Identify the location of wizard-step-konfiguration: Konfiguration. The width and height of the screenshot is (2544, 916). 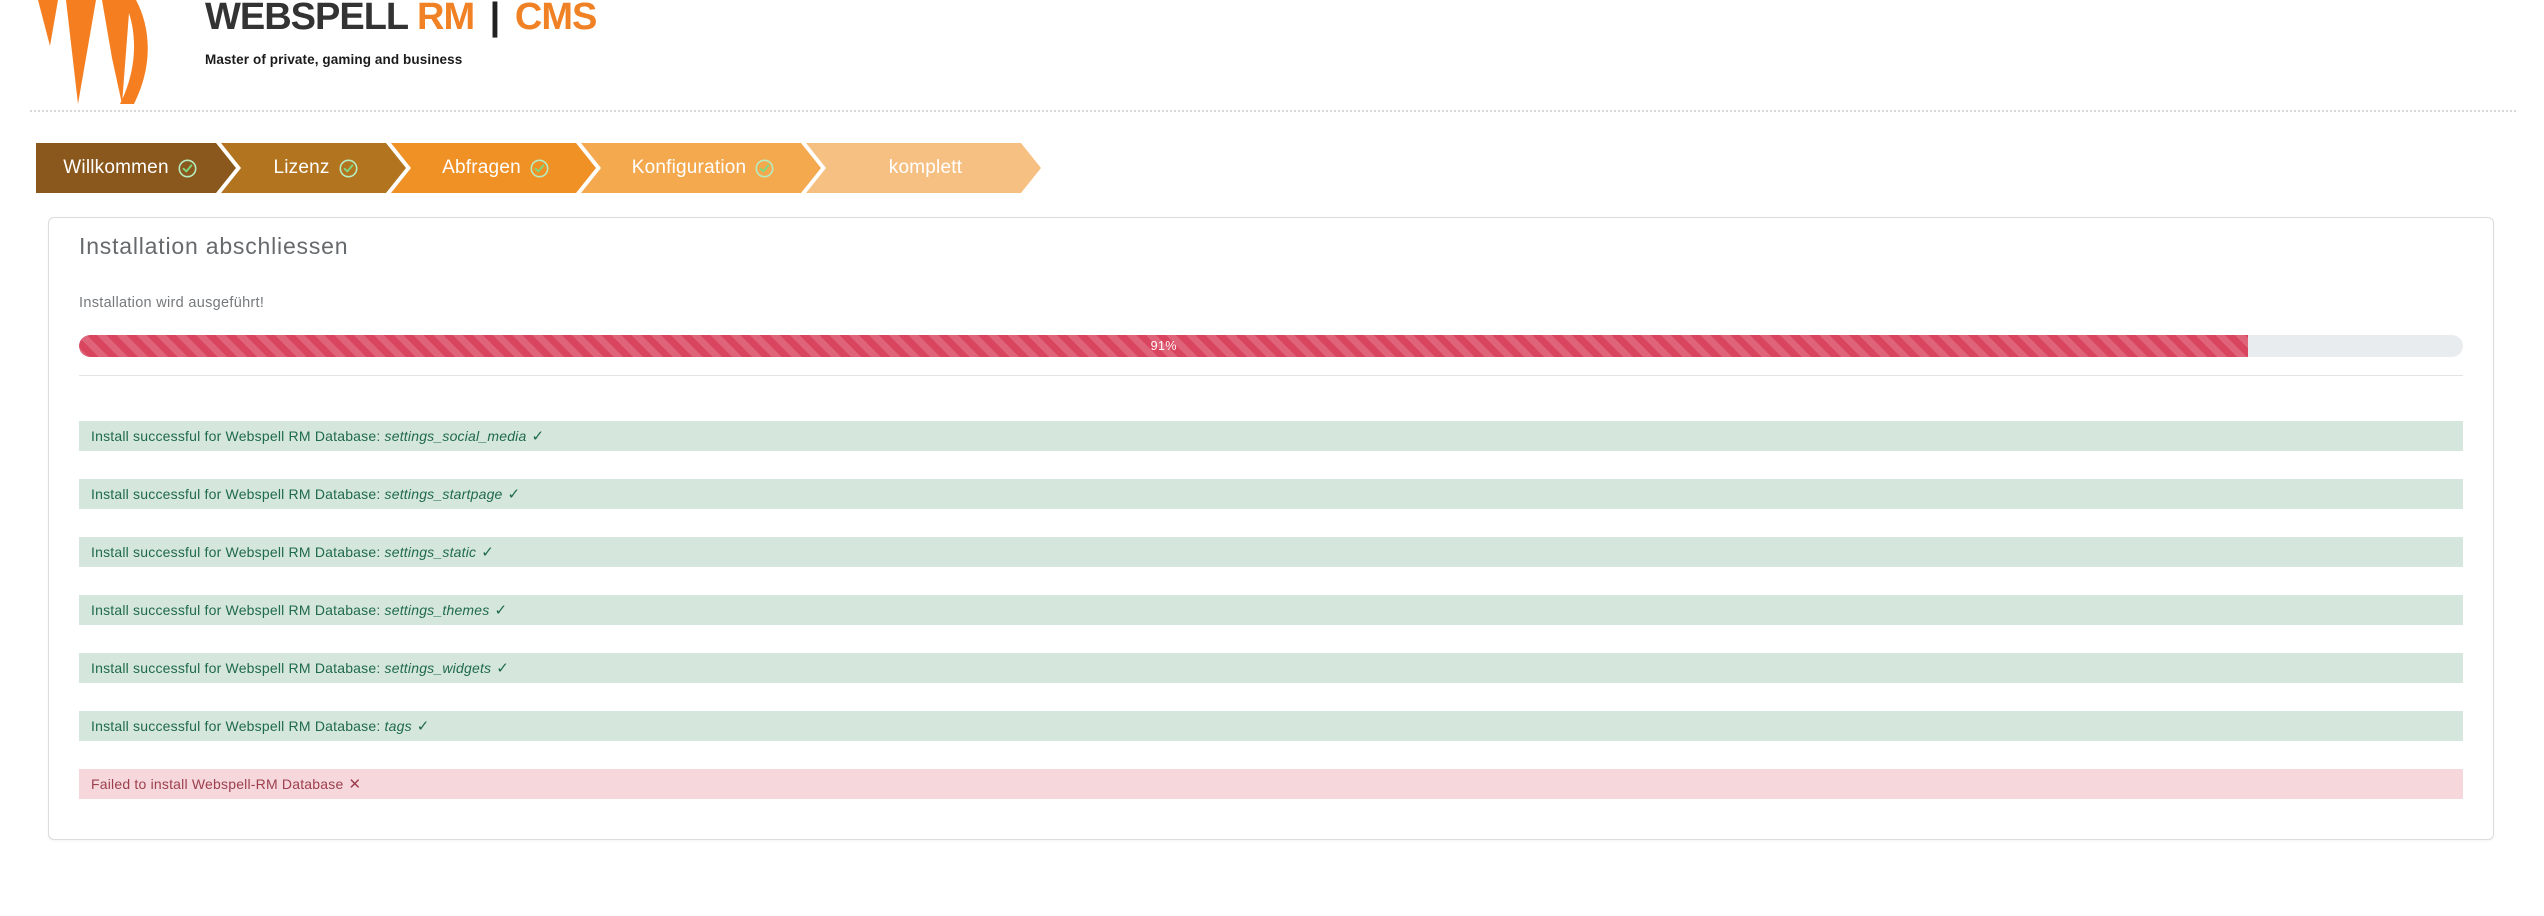
(701, 168).